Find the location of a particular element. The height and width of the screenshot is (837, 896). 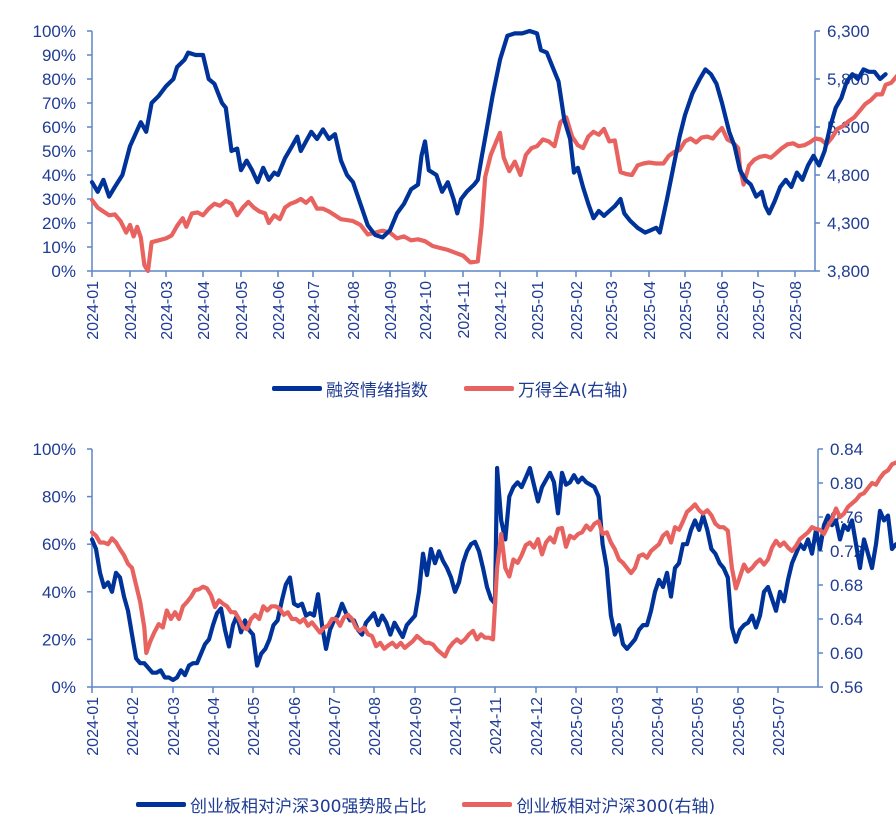

legend-label: 融资情绪指数 is located at coordinates (377, 391).